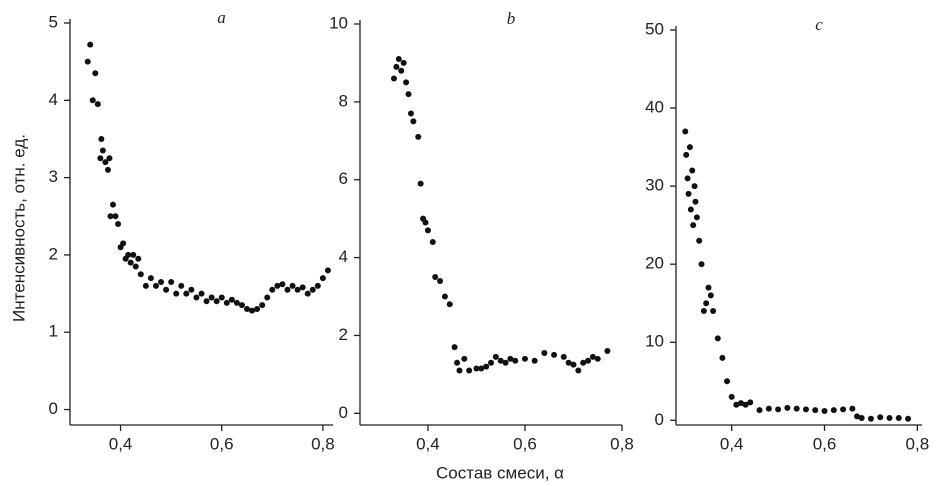  I want to click on y-tick-label: 1, so click(53, 331).